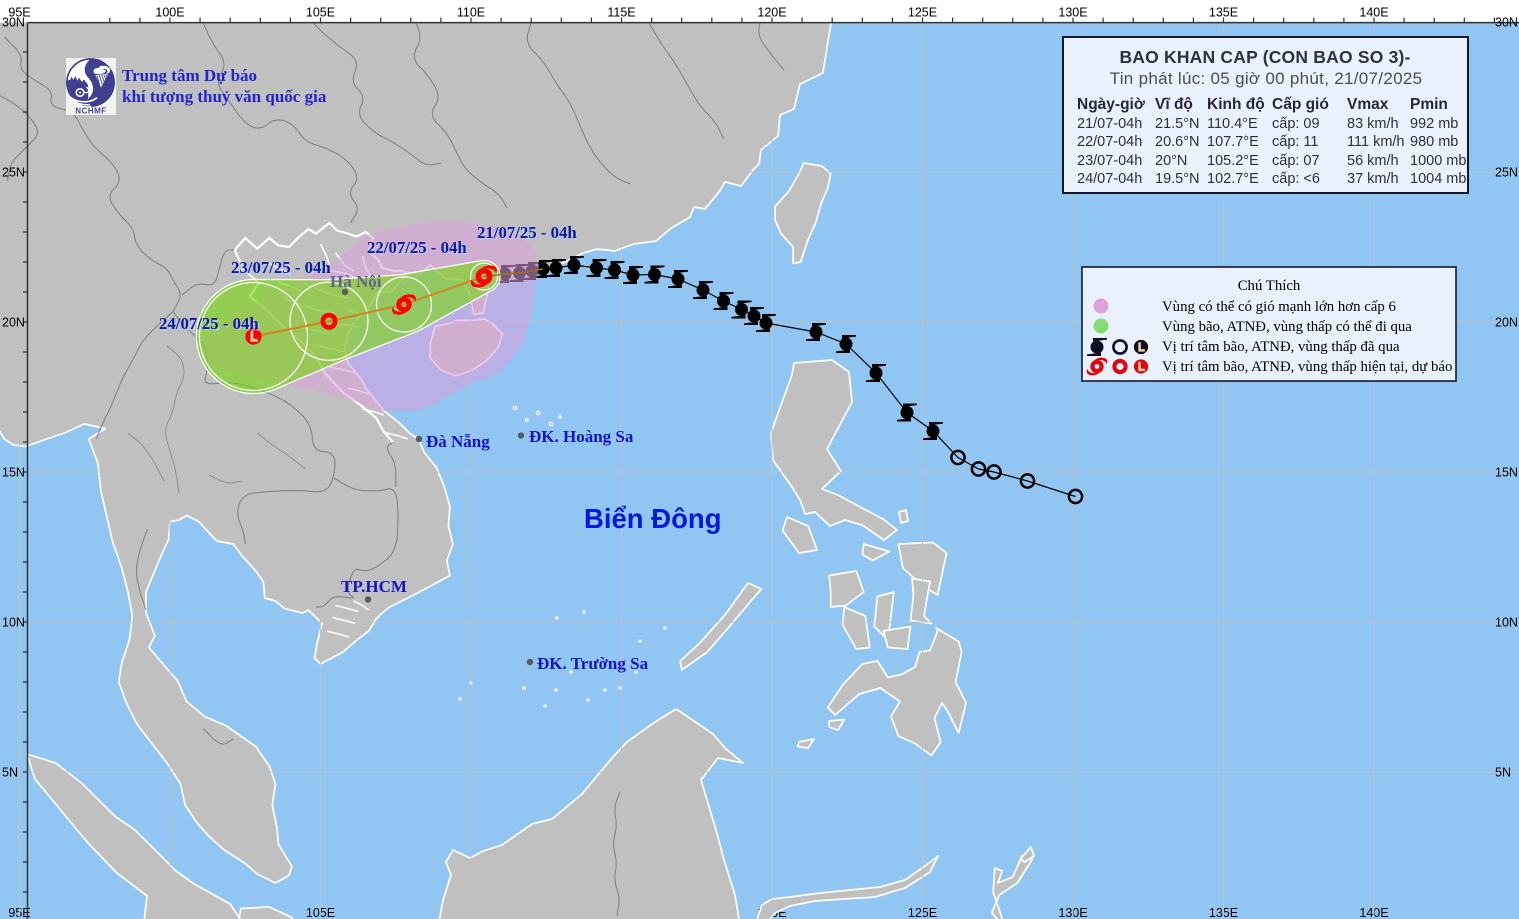  What do you see at coordinates (1269, 286) in the screenshot?
I see `svg-text: Chú Thích` at bounding box center [1269, 286].